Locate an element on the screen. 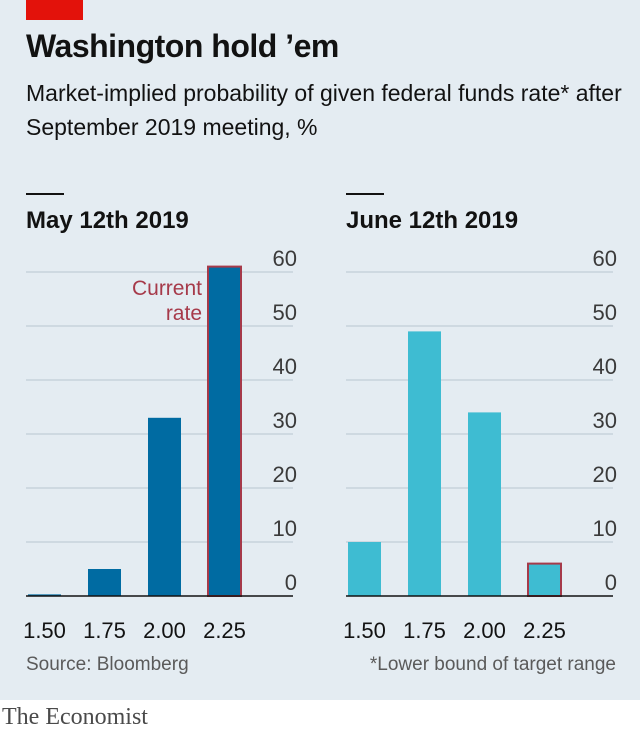  annotation-label: Current is located at coordinates (167, 288).